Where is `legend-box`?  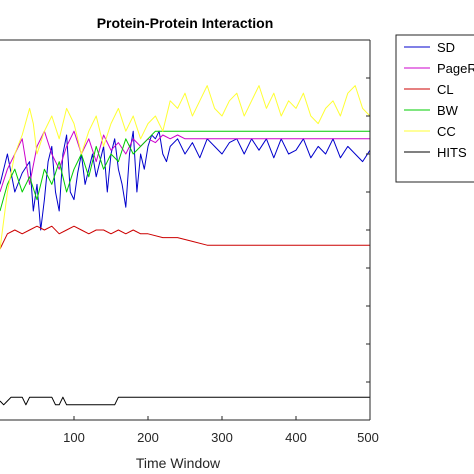
legend-box is located at coordinates (434, 108).